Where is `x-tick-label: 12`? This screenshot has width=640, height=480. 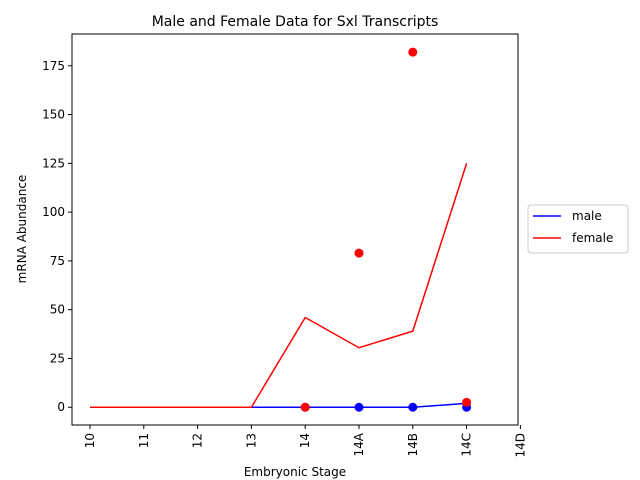 x-tick-label: 12 is located at coordinates (198, 440).